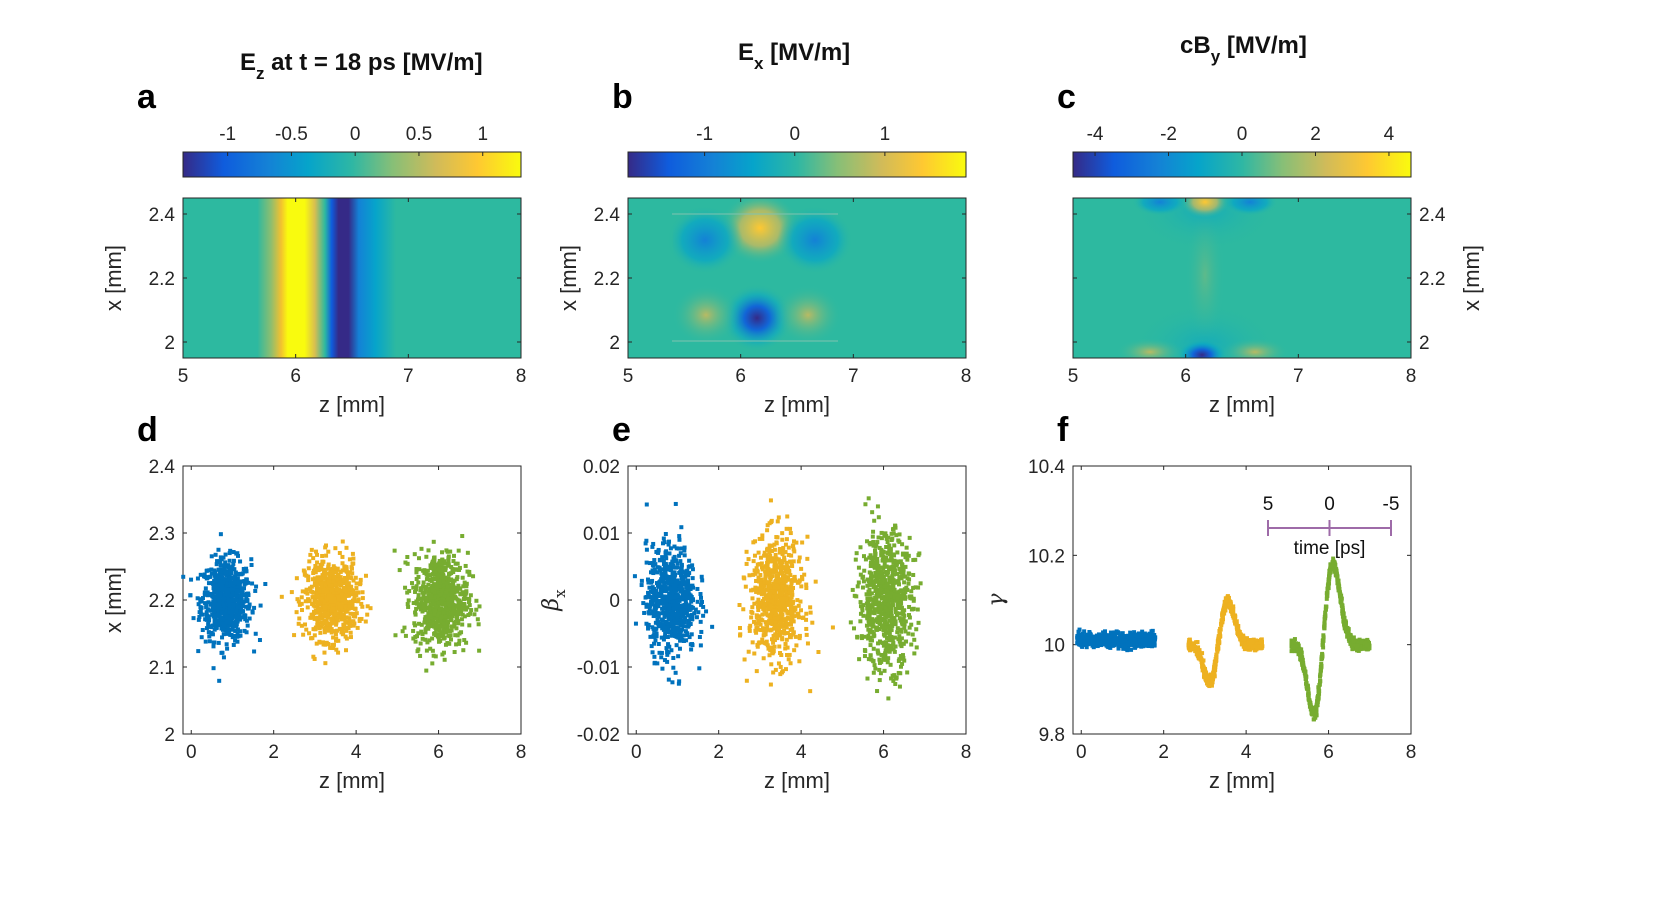 This screenshot has width=1663, height=907. I want to click on x-tick-label-a: 8, so click(521, 376).